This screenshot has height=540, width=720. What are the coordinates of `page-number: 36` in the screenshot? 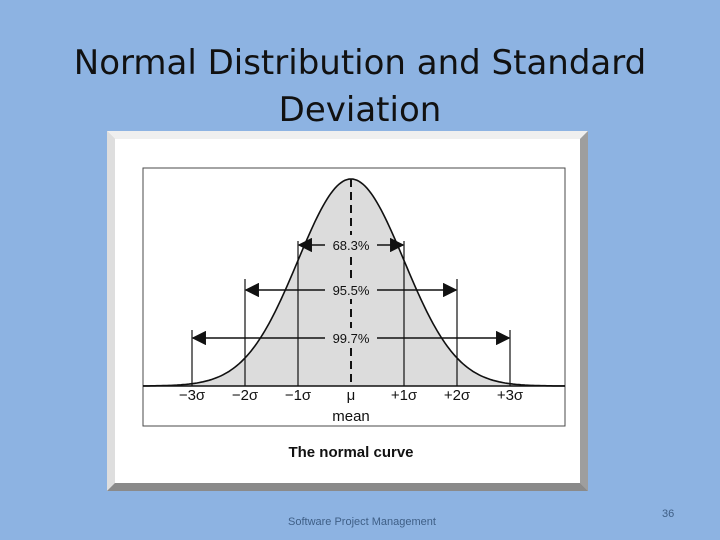 It's located at (668, 514).